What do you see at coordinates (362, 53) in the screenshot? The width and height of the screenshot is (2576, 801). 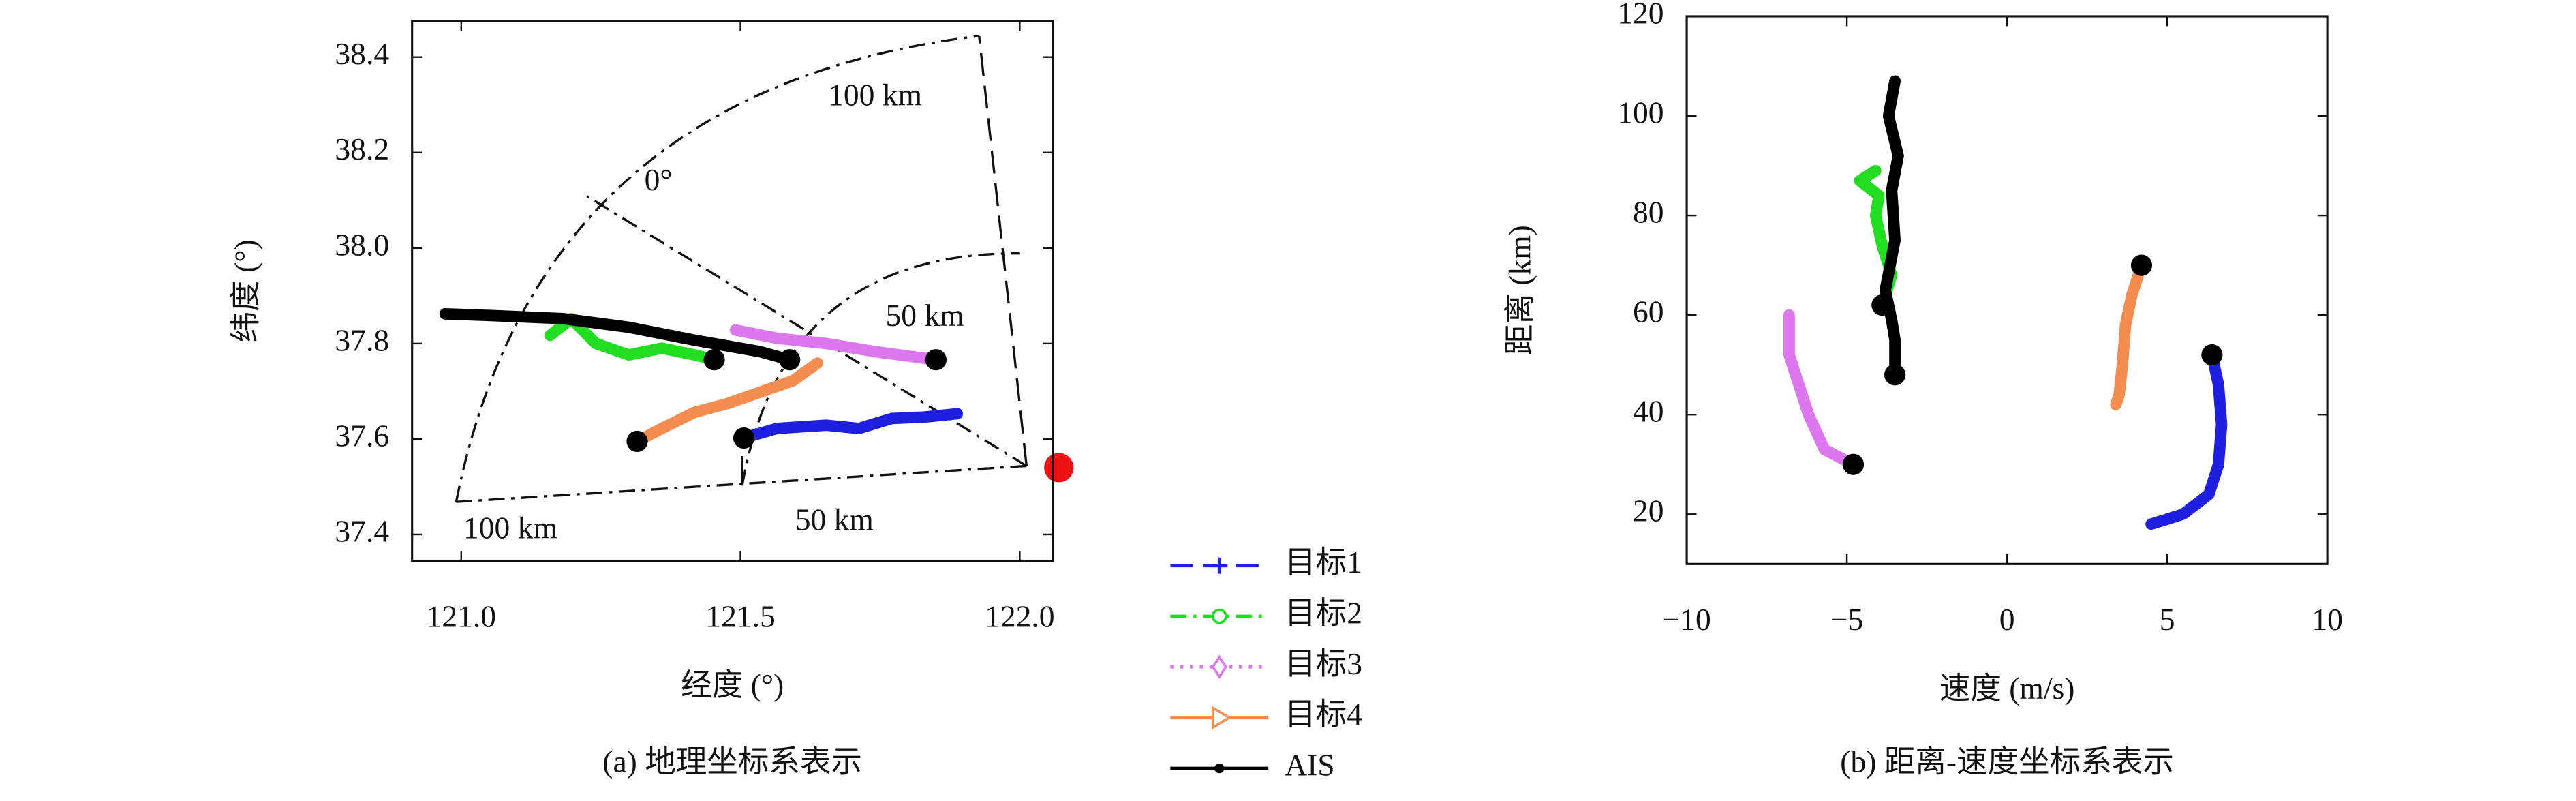 I see `y-tick-label: 38.4` at bounding box center [362, 53].